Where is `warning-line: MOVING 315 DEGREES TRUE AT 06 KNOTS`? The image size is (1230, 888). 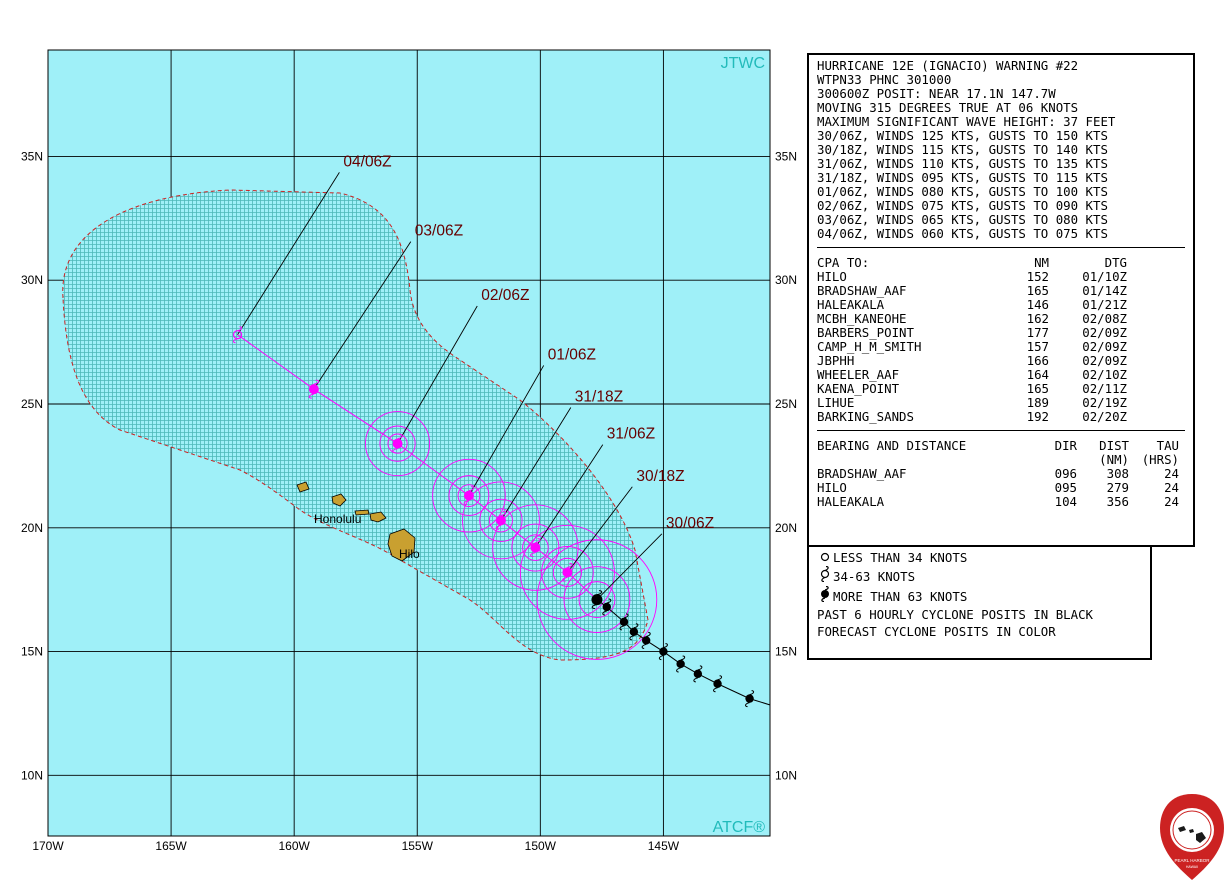
warning-line: MOVING 315 DEGREES TRUE AT 06 KNOTS is located at coordinates (948, 107).